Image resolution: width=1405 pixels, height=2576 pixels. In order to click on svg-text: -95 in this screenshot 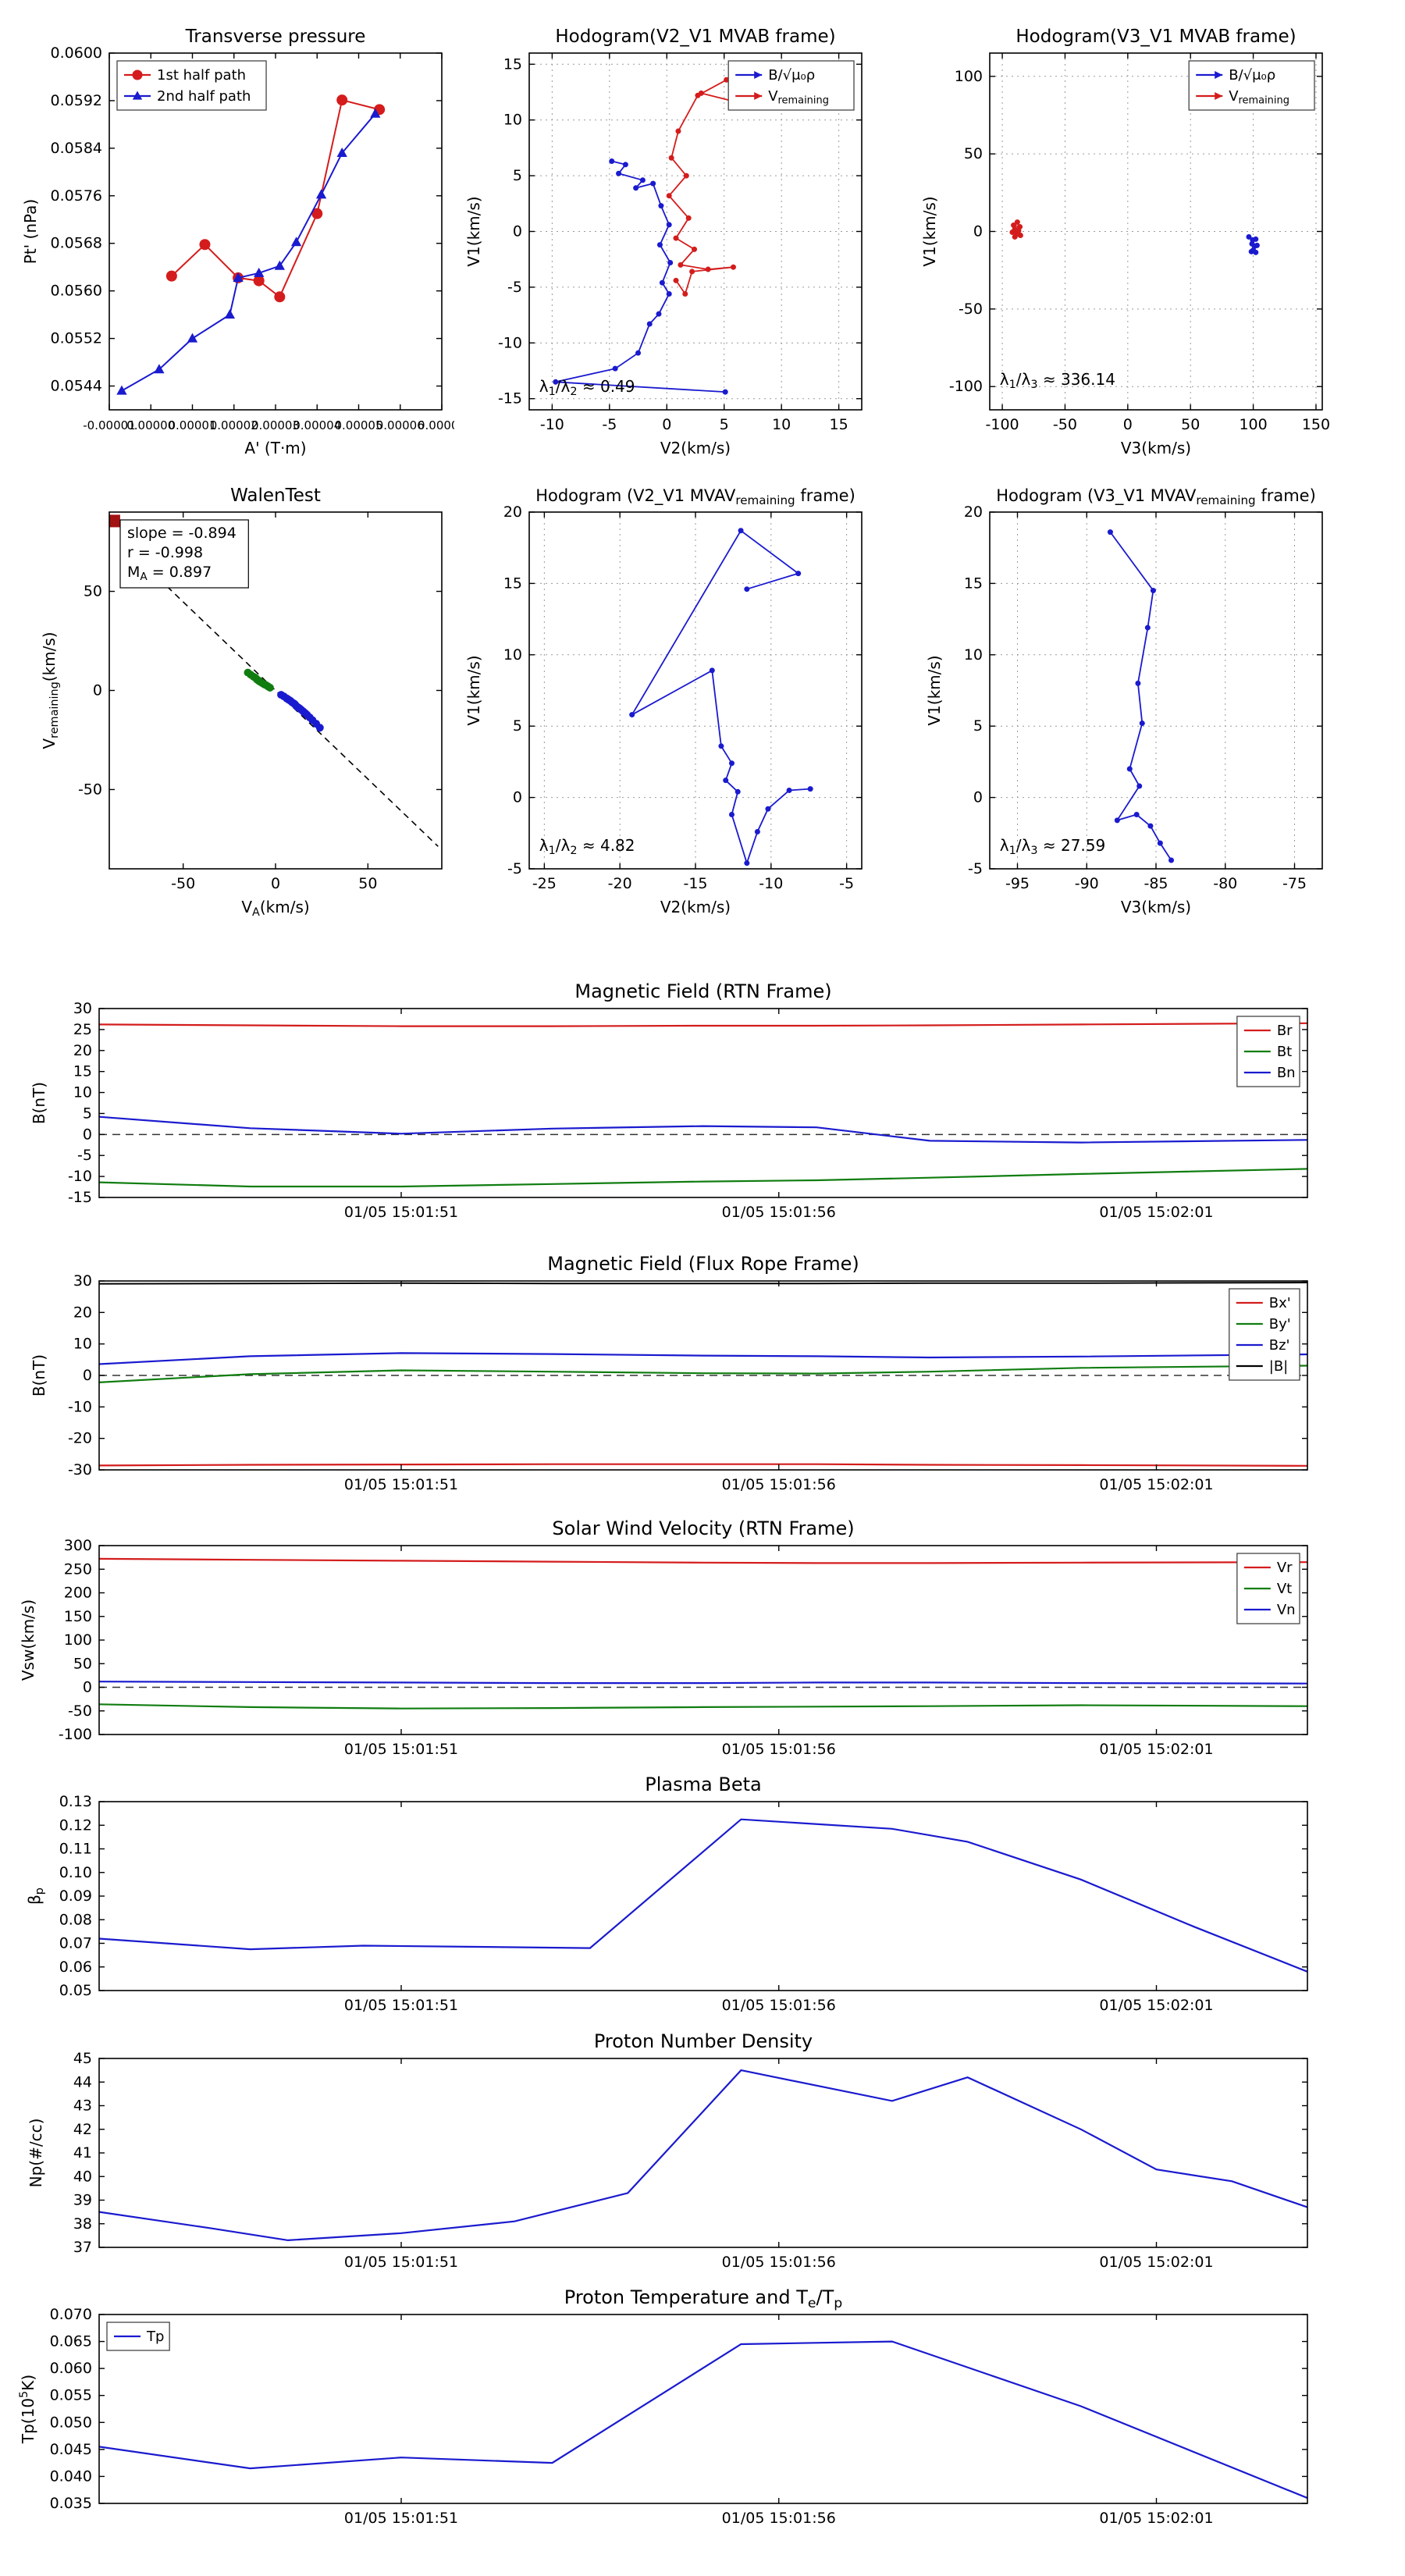, I will do `click(1018, 883)`.